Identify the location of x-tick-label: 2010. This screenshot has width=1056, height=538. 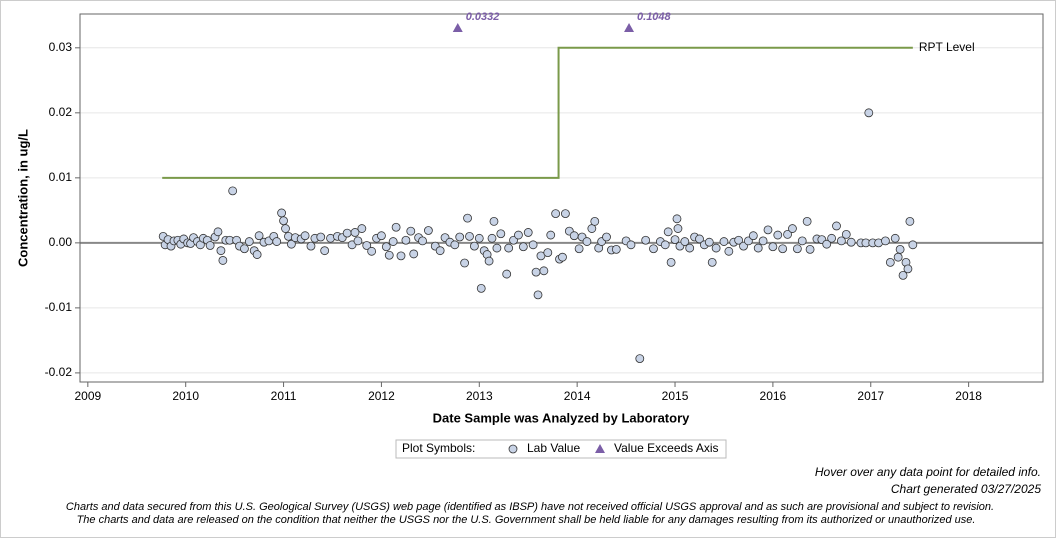
(185, 396).